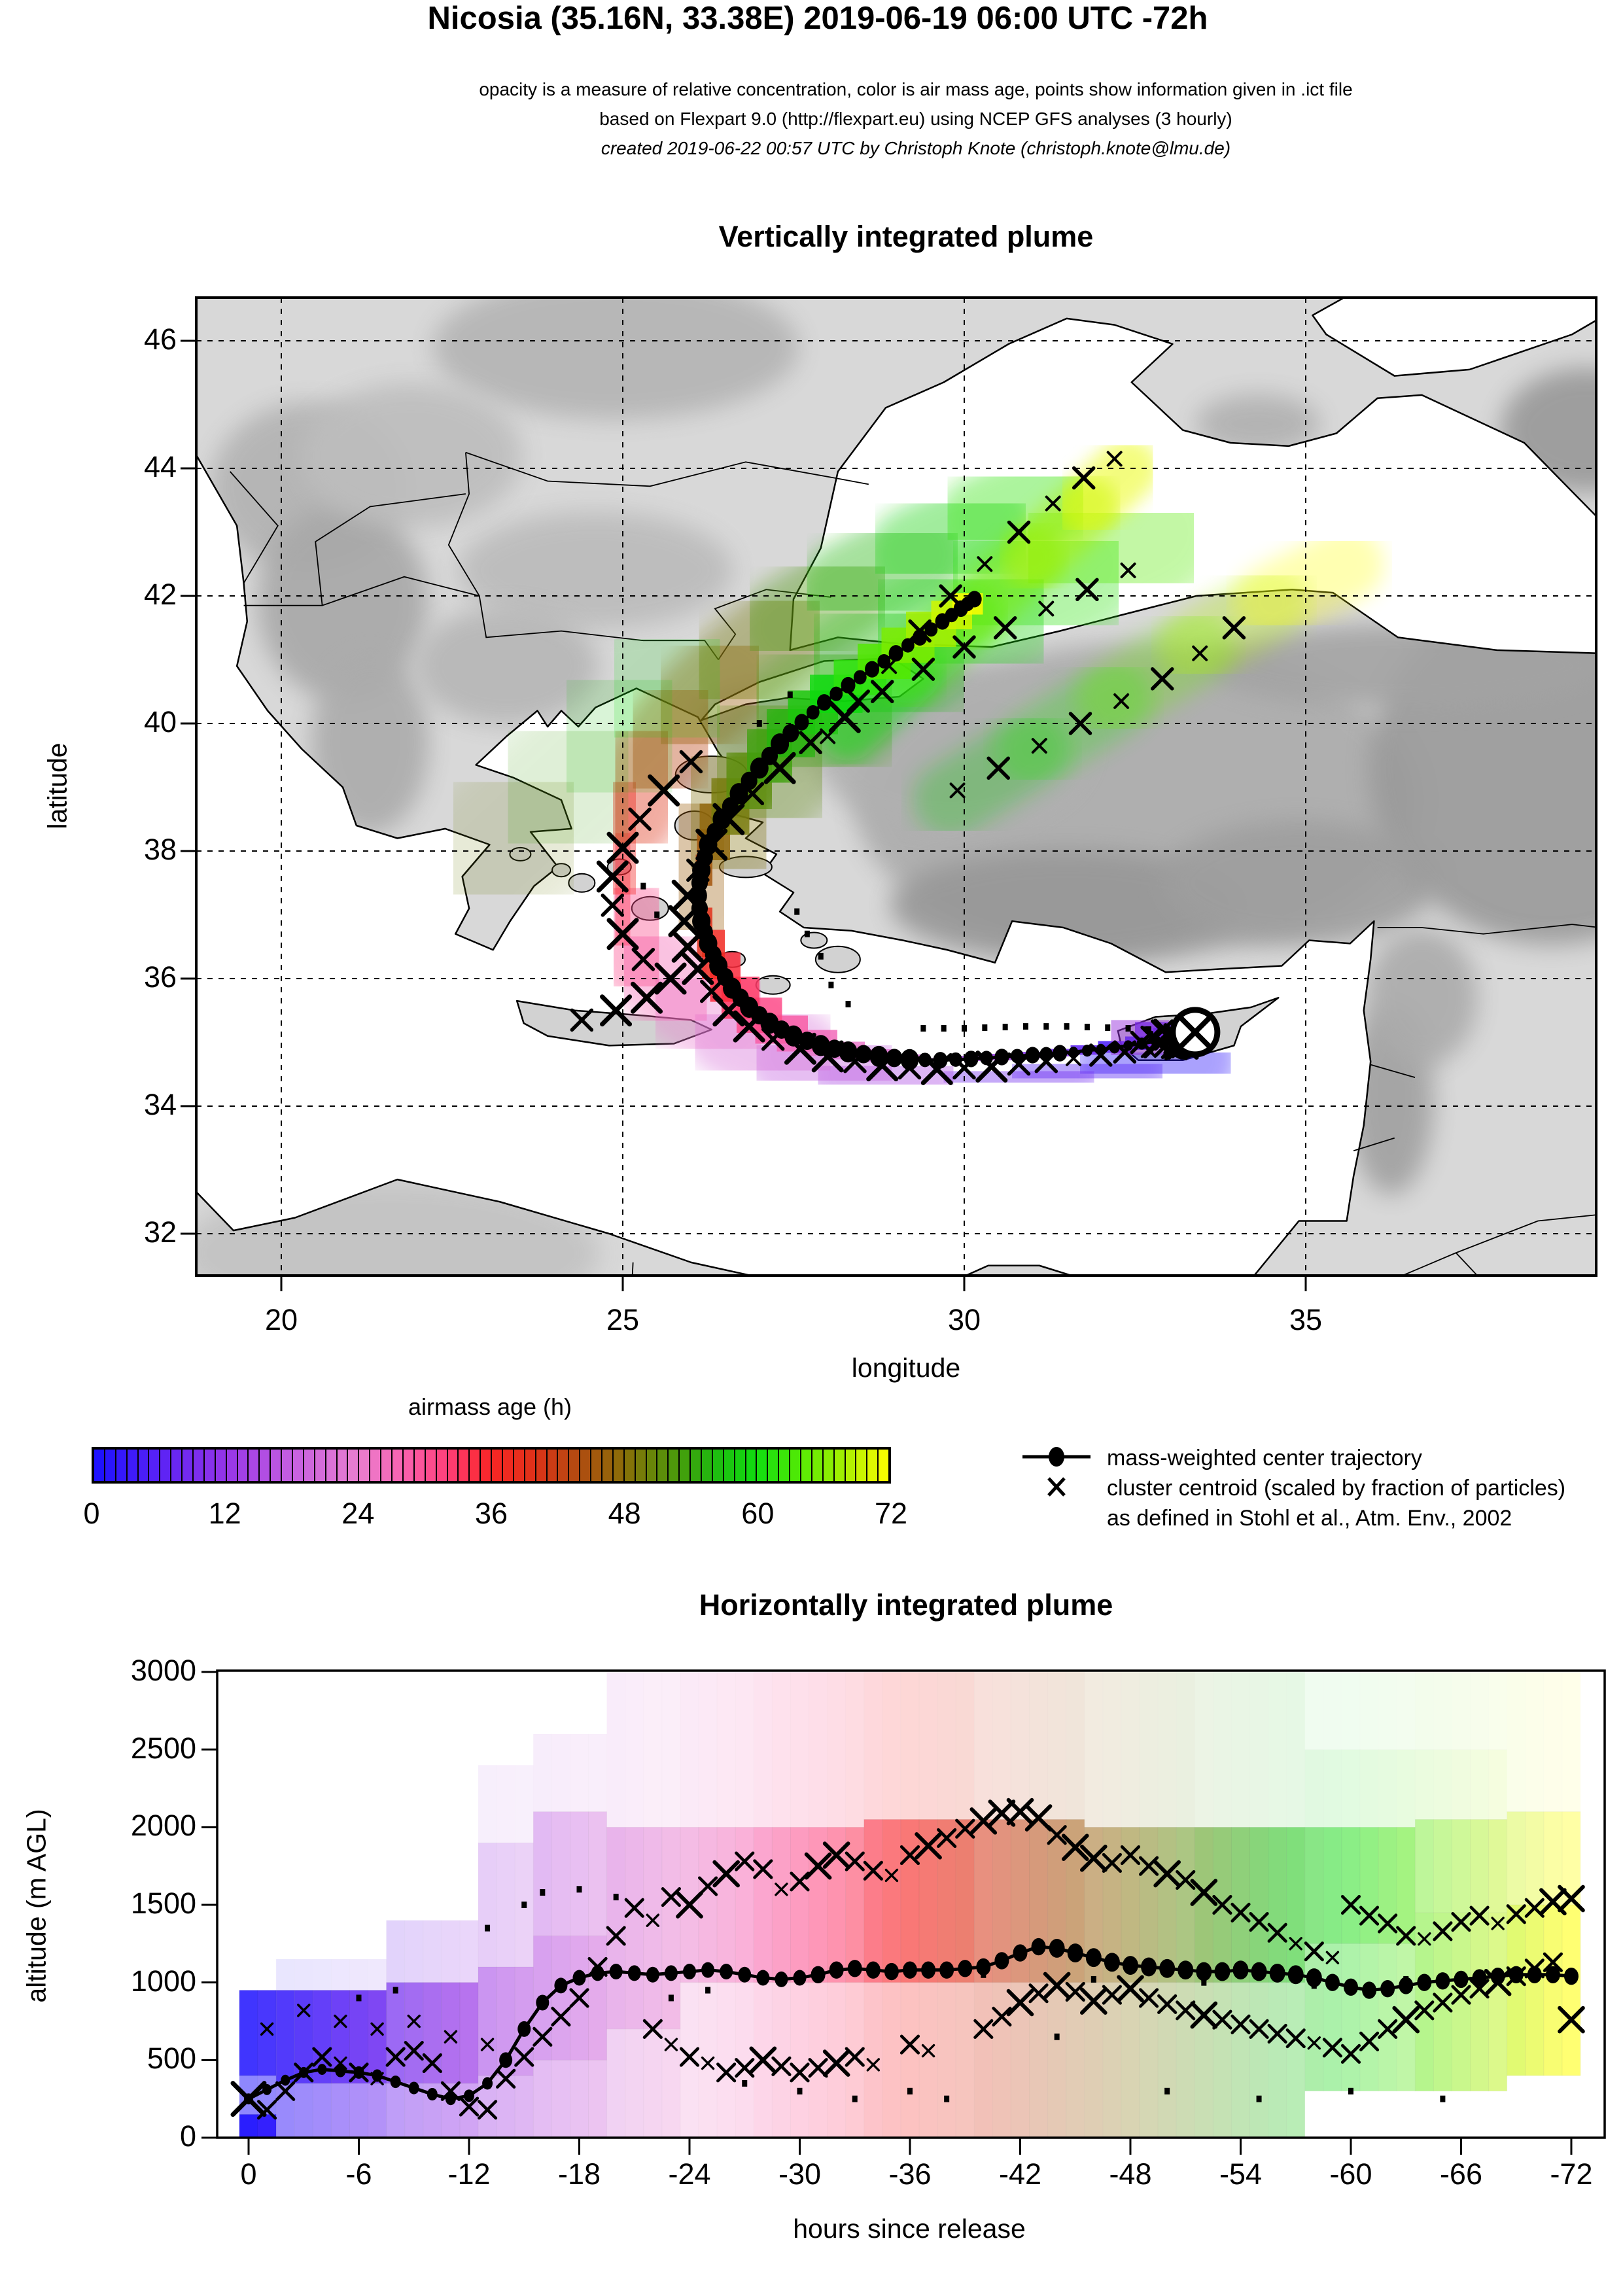 Image resolution: width=1623 pixels, height=2296 pixels. What do you see at coordinates (160, 722) in the screenshot?
I see `map-y-tick-40: 40` at bounding box center [160, 722].